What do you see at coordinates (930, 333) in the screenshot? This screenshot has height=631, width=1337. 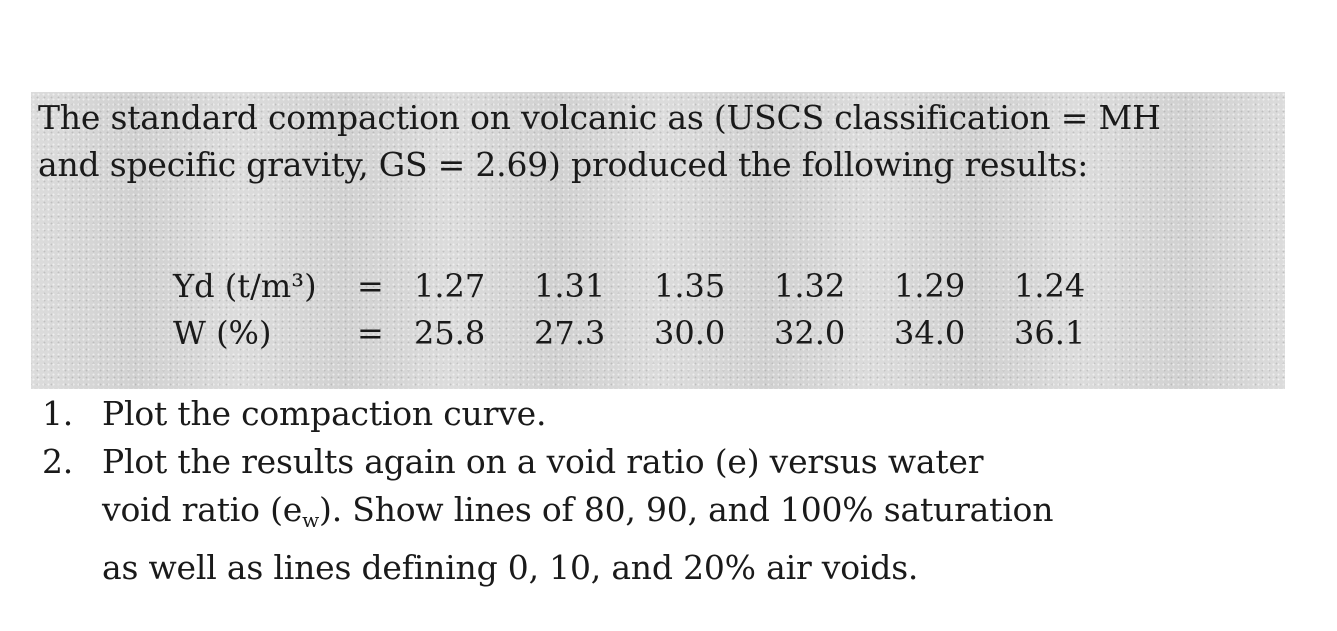 I see `water-content-value: 34.0` at bounding box center [930, 333].